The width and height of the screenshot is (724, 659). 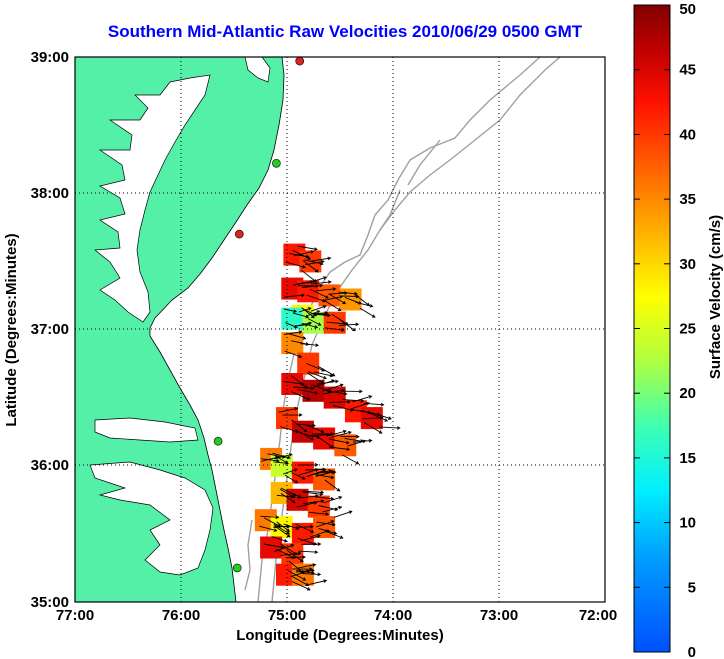 What do you see at coordinates (50, 465) in the screenshot?
I see `y-tick-label: 36:00` at bounding box center [50, 465].